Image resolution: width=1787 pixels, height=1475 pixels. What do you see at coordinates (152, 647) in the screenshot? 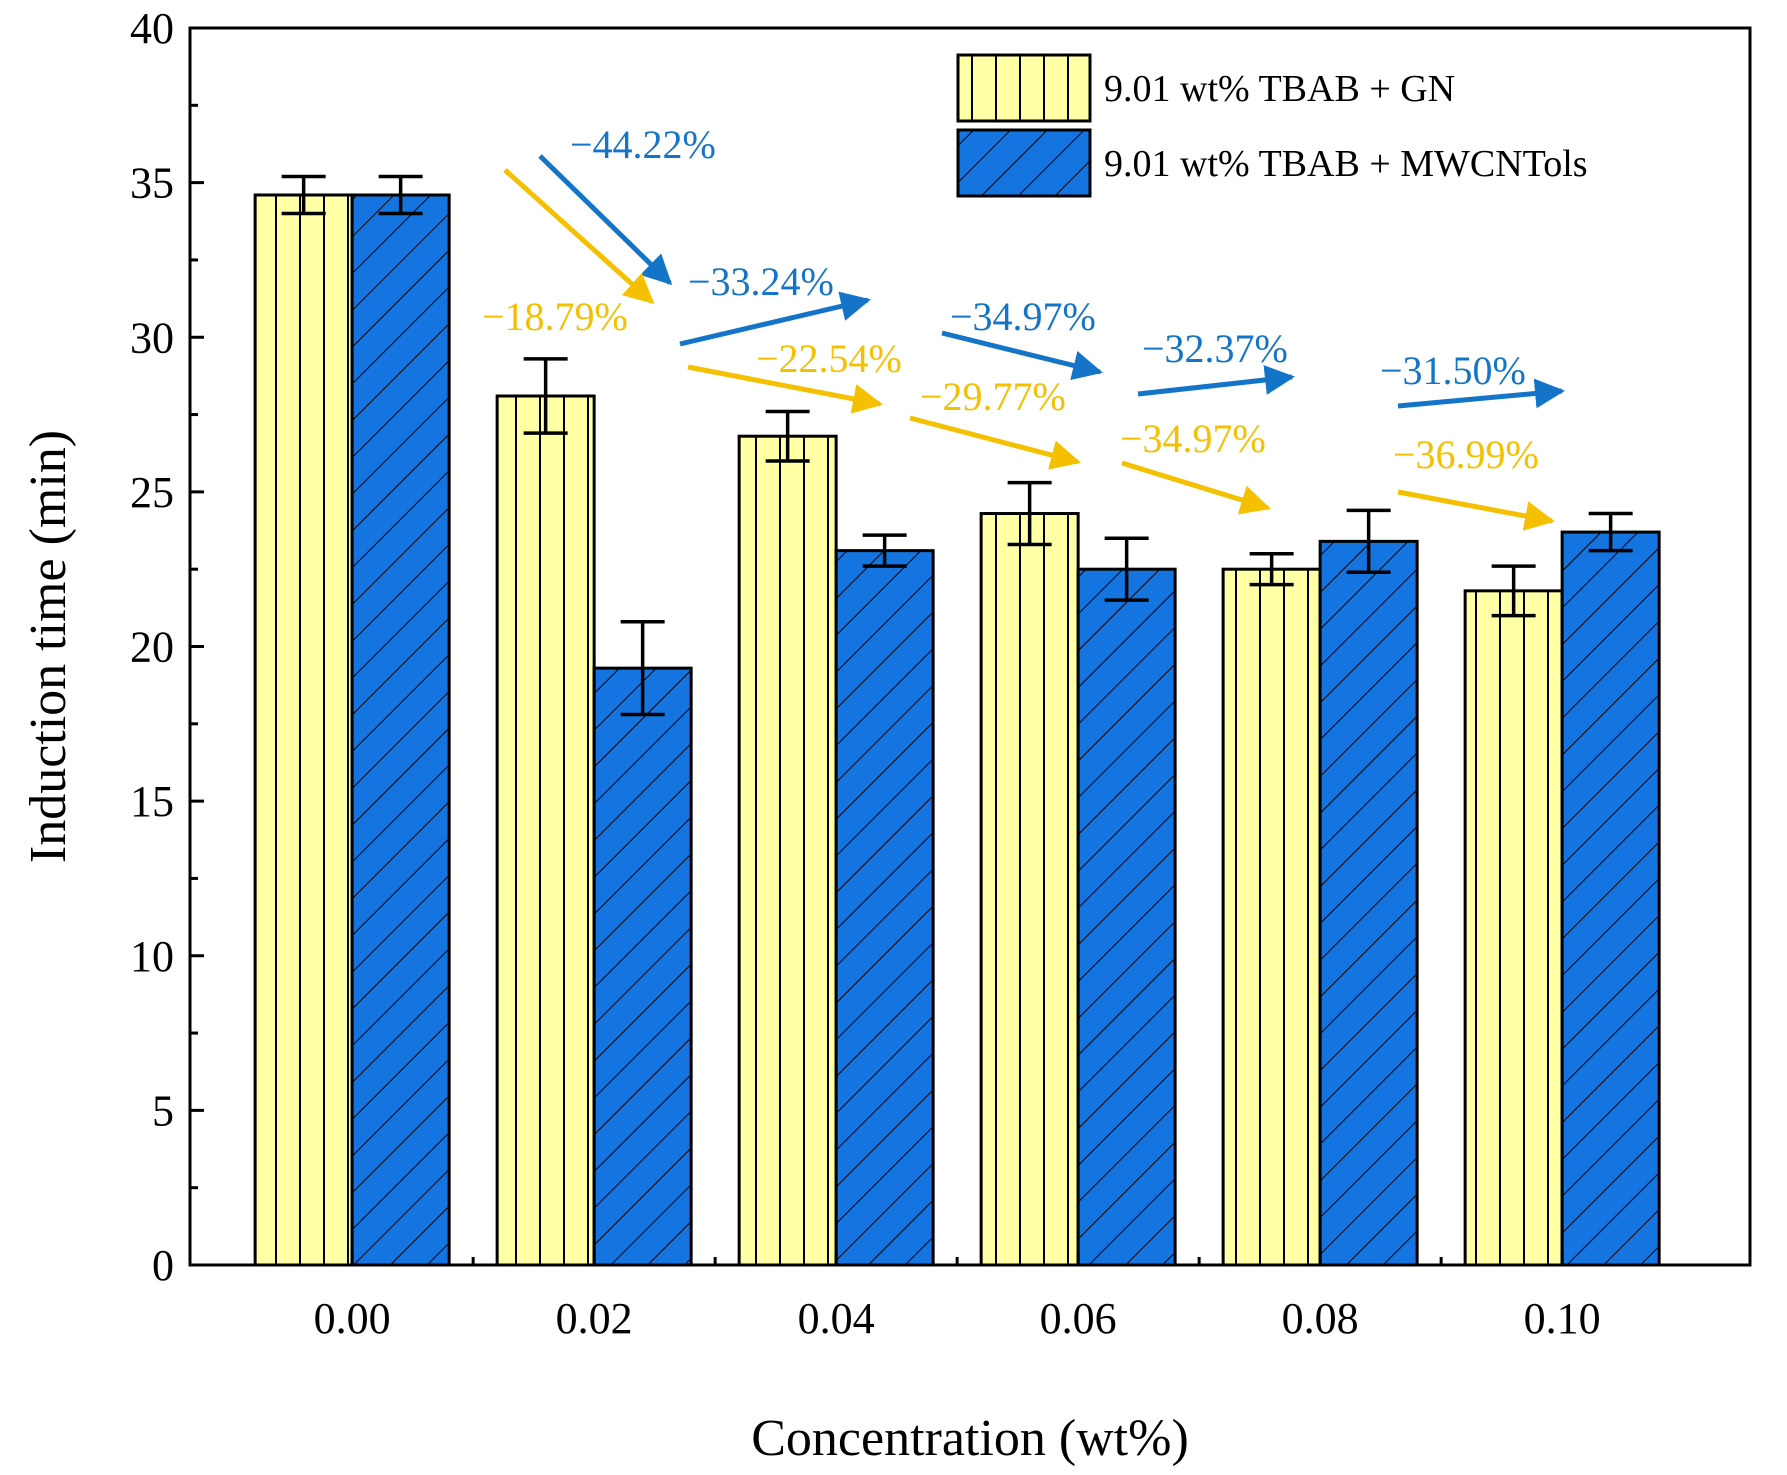
I see `y-tick-label: 20` at bounding box center [152, 647].